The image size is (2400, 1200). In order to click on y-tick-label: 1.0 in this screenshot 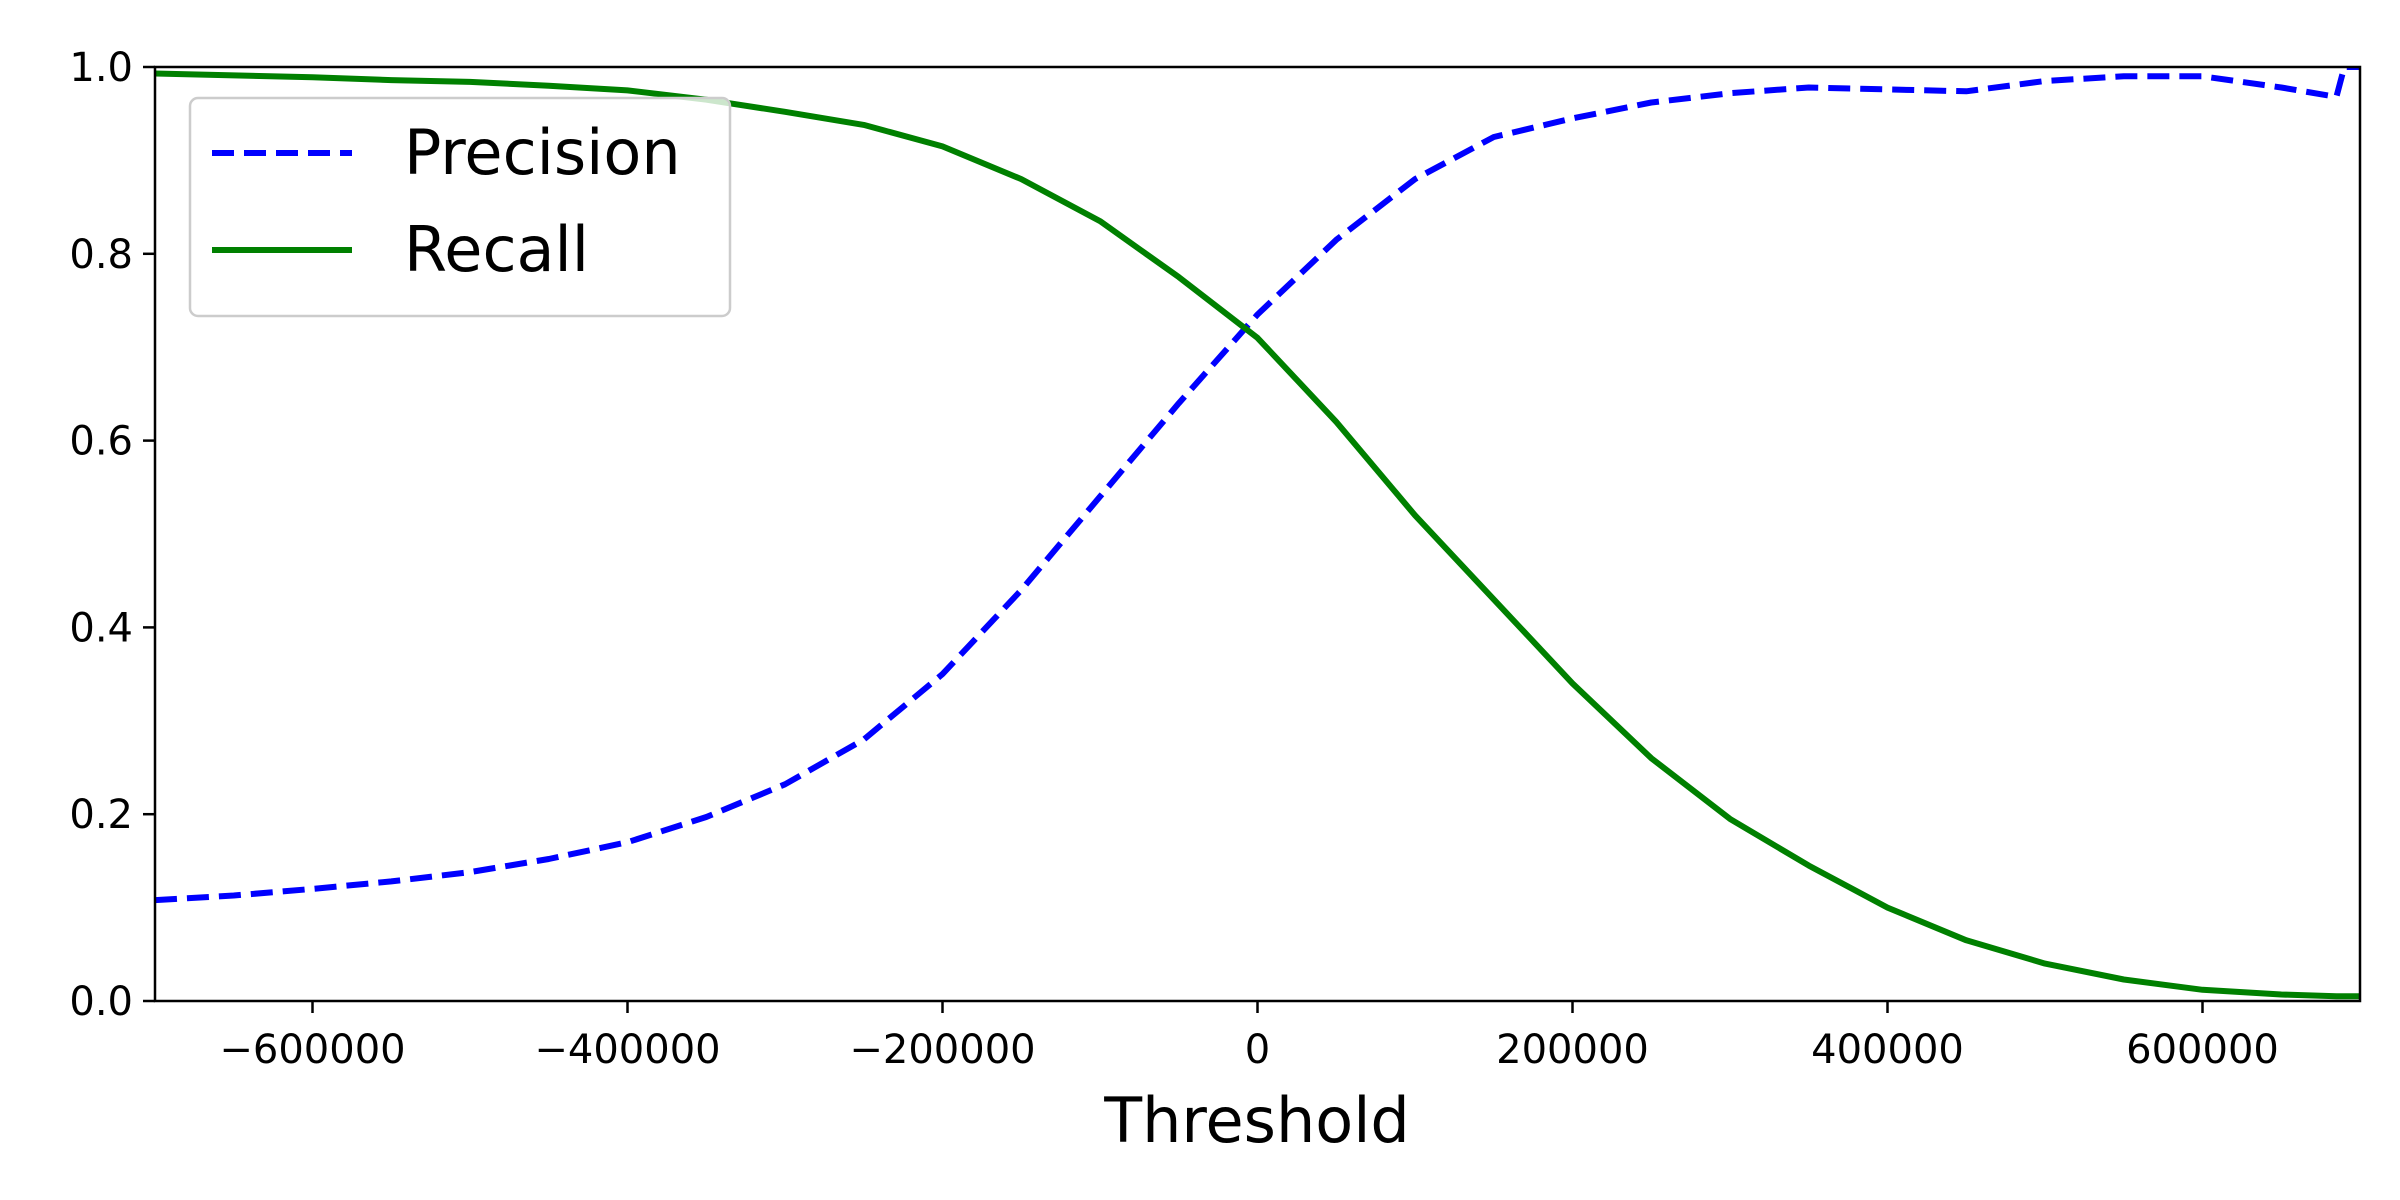, I will do `click(101, 68)`.